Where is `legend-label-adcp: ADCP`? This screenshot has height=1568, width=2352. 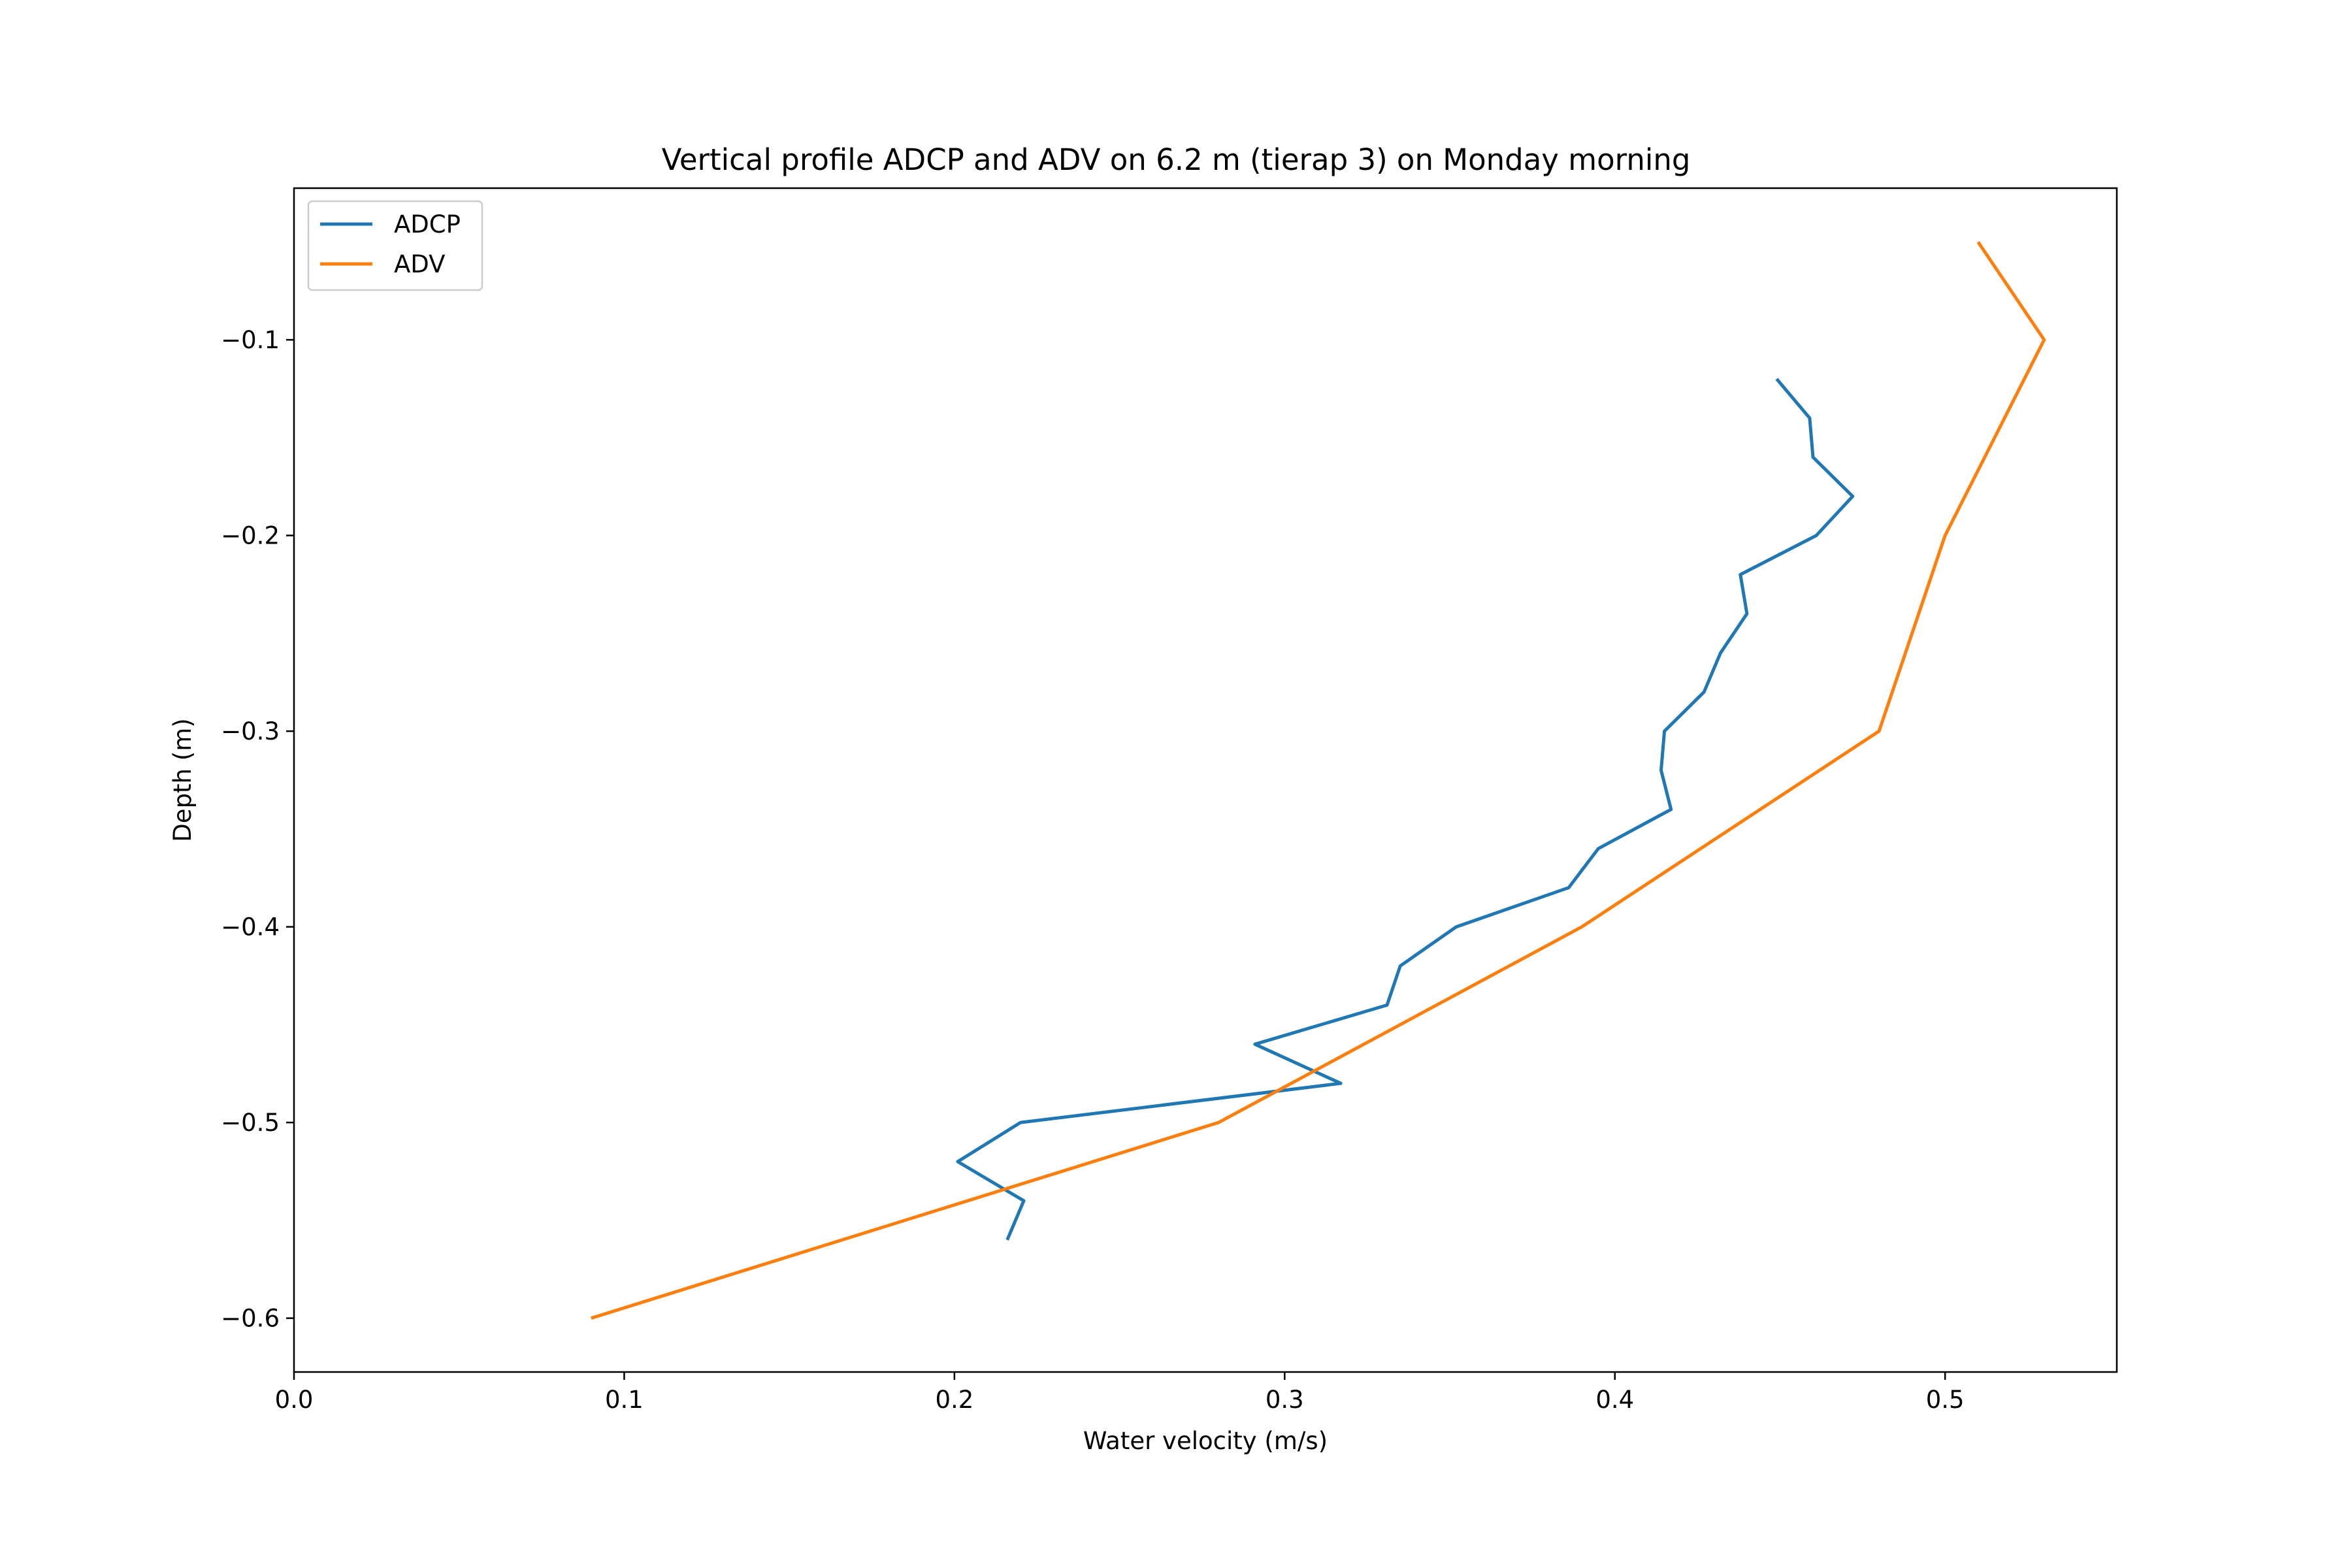
legend-label-adcp: ADCP is located at coordinates (427, 224).